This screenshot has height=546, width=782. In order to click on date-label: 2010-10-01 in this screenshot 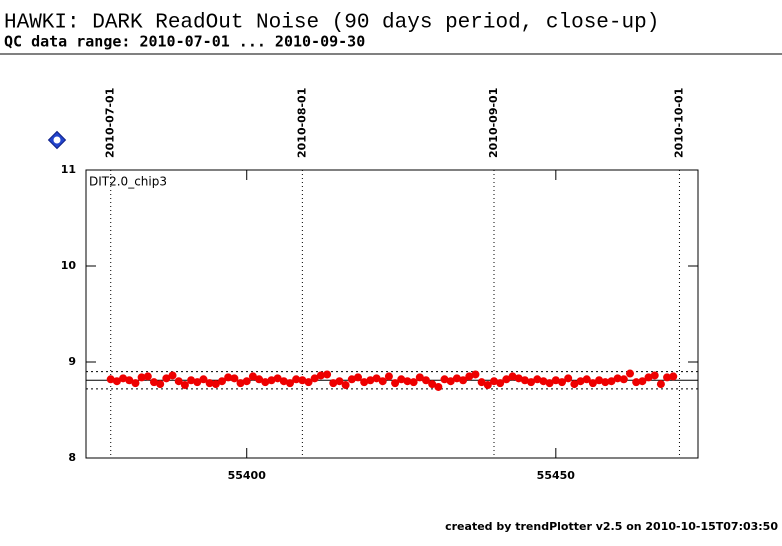, I will do `click(678, 123)`.